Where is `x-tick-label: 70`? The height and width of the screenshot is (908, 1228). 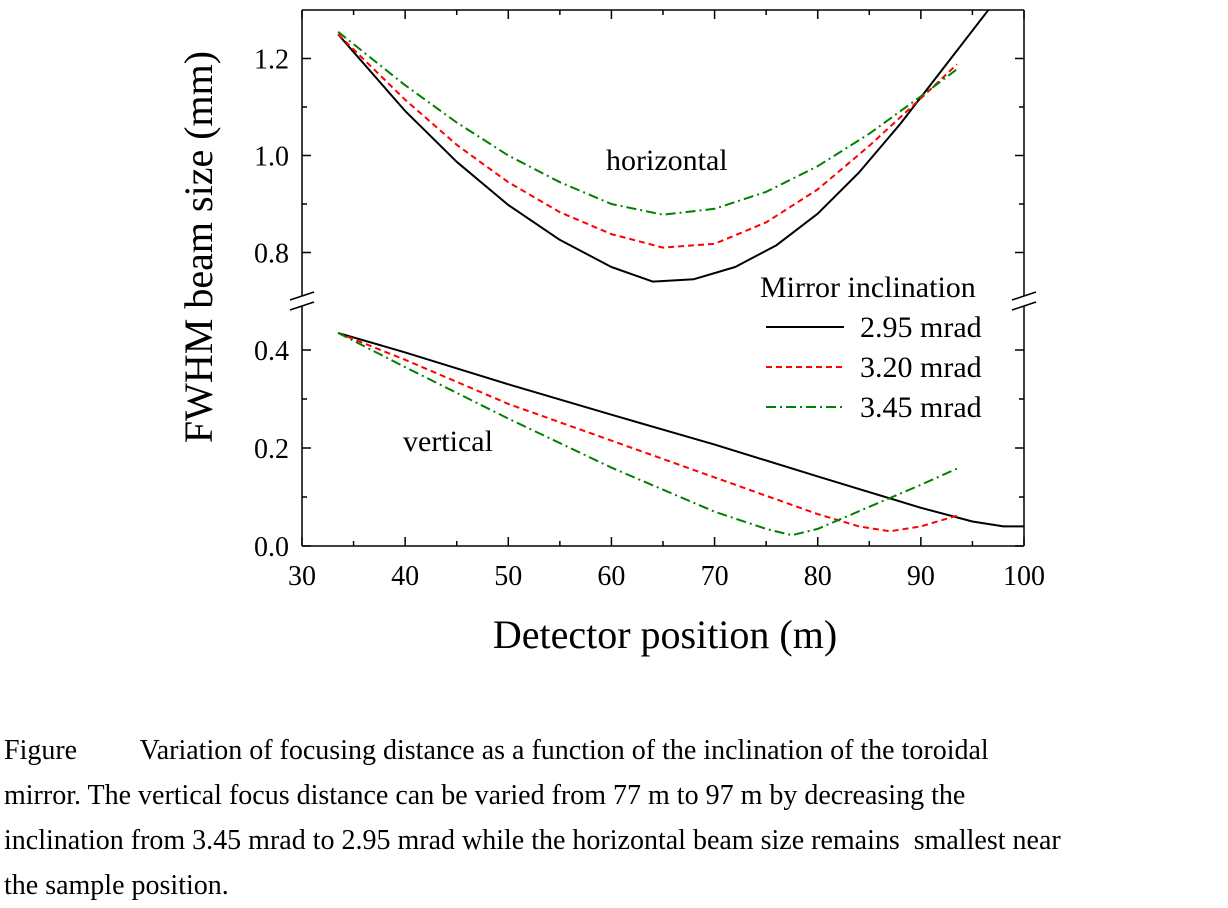
x-tick-label: 70 is located at coordinates (715, 576).